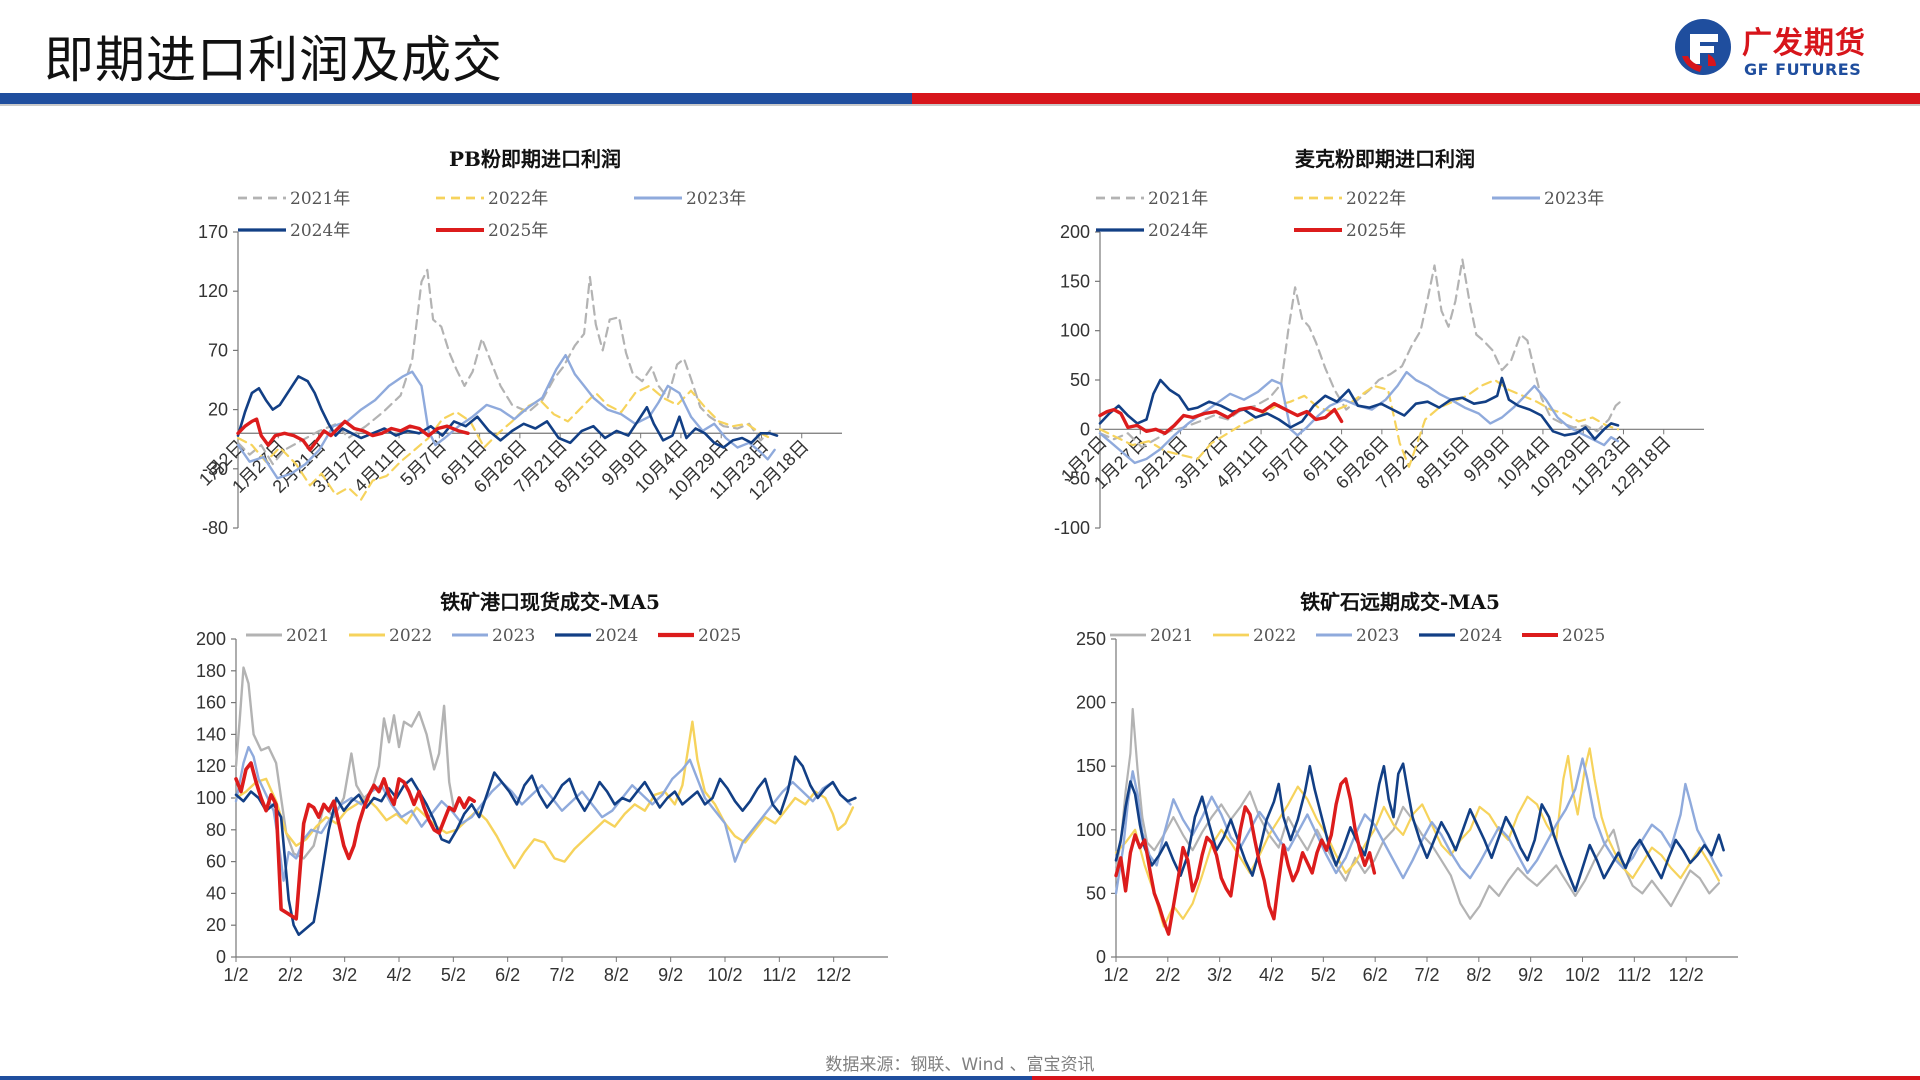 This screenshot has width=1920, height=1080. What do you see at coordinates (1077, 479) in the screenshot?
I see `y-tick-label: -50` at bounding box center [1077, 479].